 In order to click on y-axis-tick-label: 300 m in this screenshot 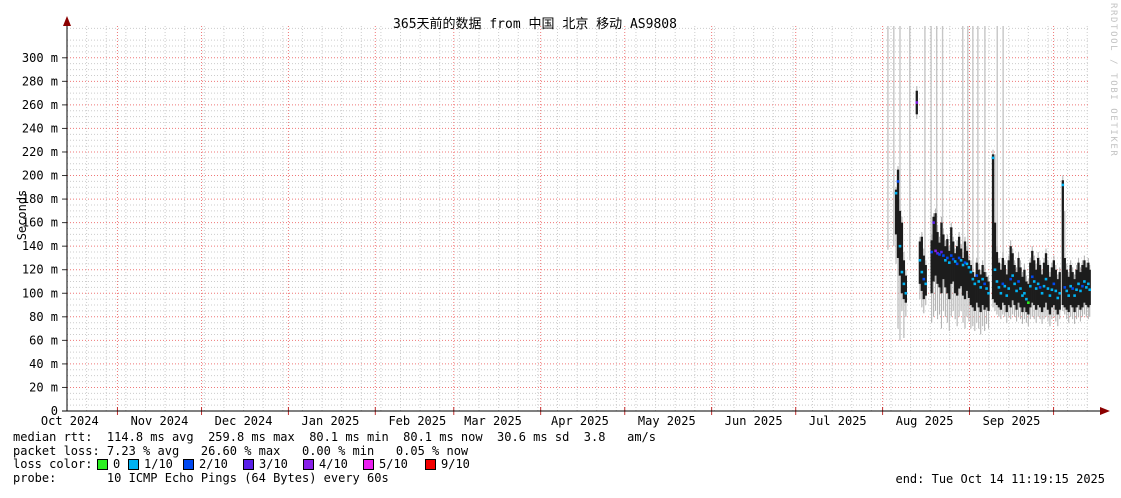, I will do `click(40, 58)`.